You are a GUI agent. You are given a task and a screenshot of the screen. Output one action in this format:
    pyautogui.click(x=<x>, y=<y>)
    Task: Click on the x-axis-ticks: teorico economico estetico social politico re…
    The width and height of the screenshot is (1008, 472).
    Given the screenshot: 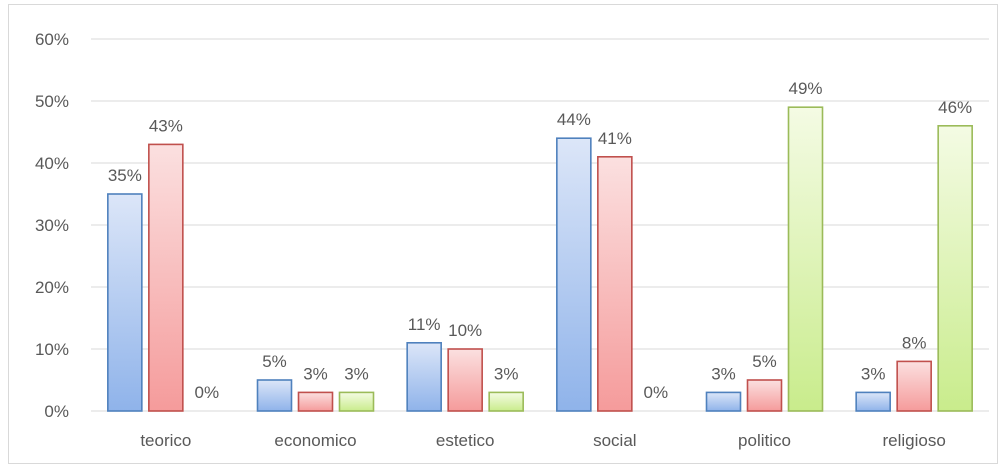 What is the action you would take?
    pyautogui.click(x=543, y=440)
    